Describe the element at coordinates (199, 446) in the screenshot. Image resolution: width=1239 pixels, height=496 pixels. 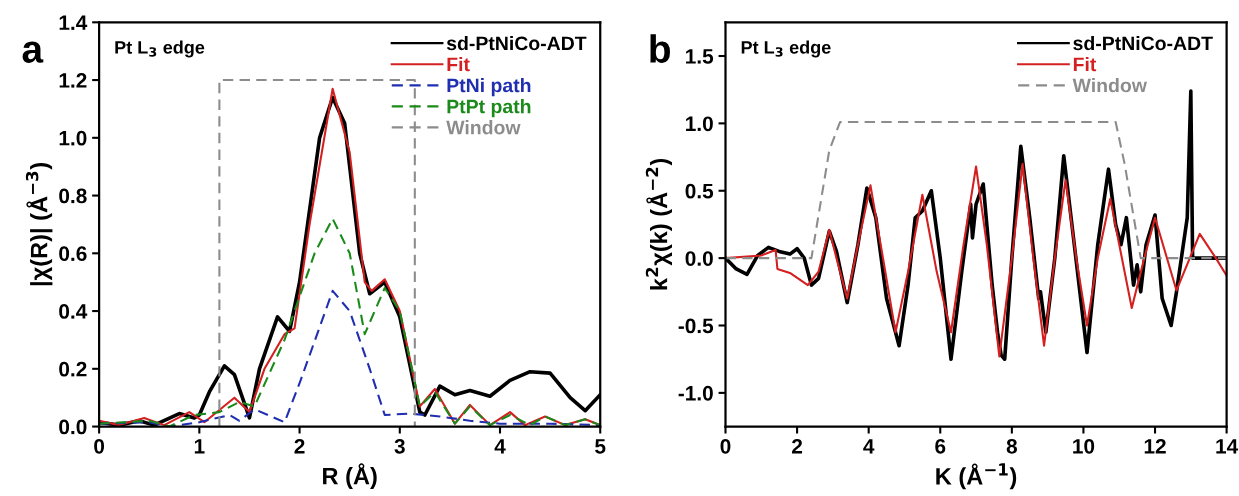
I see `x-tick-label: 1` at that location.